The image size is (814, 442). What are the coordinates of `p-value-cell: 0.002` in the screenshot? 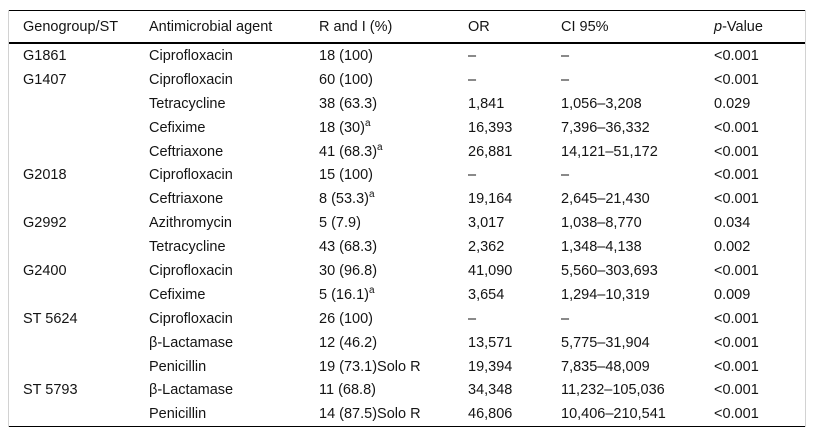 It's located at (732, 247).